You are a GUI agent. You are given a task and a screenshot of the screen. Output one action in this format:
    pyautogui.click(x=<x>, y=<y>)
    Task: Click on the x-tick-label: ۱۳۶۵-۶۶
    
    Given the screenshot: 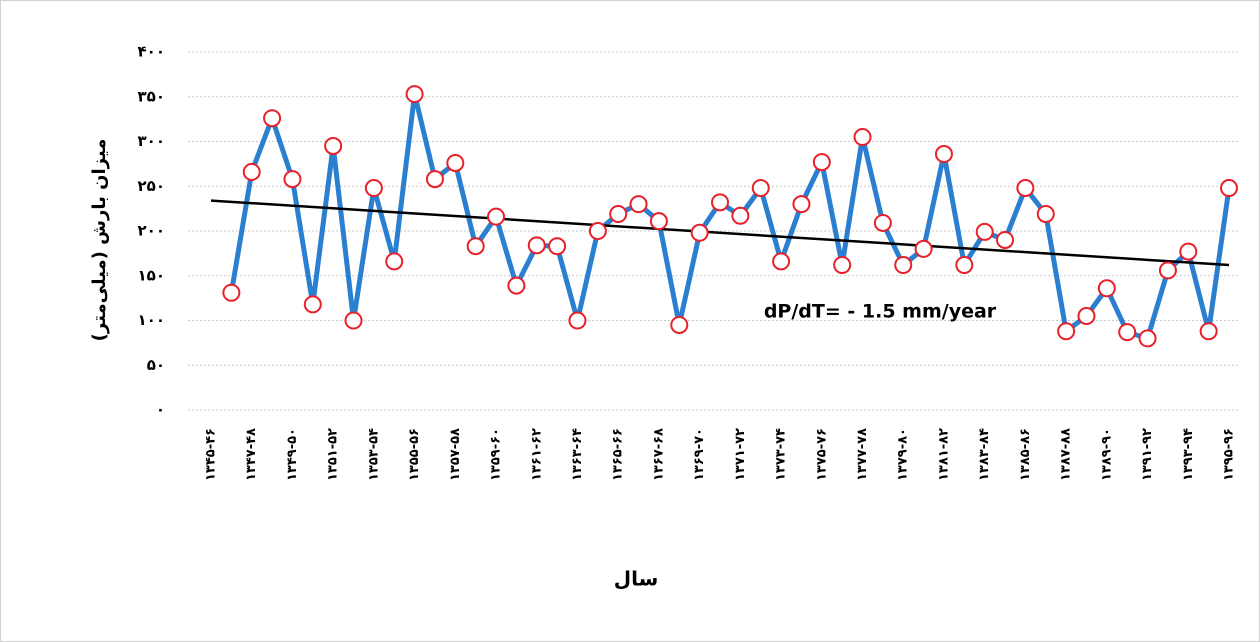 What is the action you would take?
    pyautogui.click(x=618, y=454)
    